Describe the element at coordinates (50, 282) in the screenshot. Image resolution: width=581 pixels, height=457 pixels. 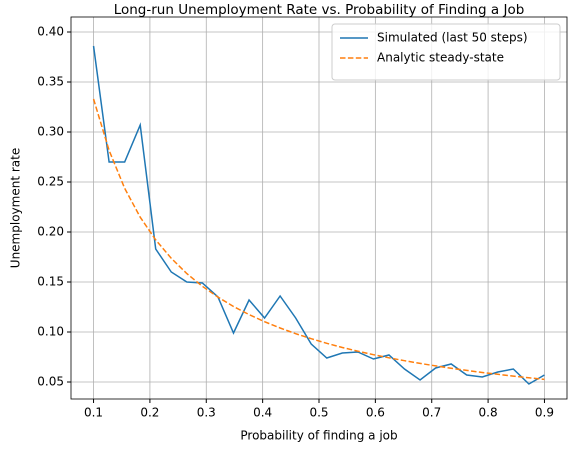
I see `y-tick-label: 0.15` at that location.